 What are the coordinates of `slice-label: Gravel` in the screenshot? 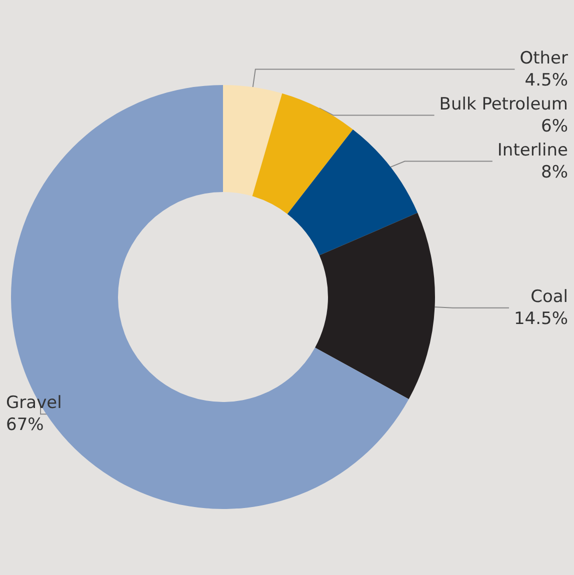 It's located at (34, 403).